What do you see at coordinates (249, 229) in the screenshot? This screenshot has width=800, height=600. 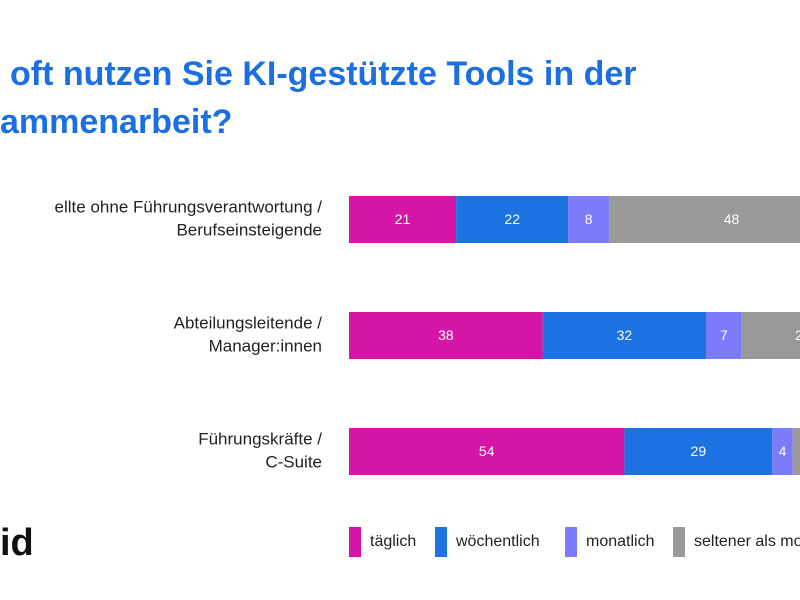 I see `category-label: Berufseinsteigende` at bounding box center [249, 229].